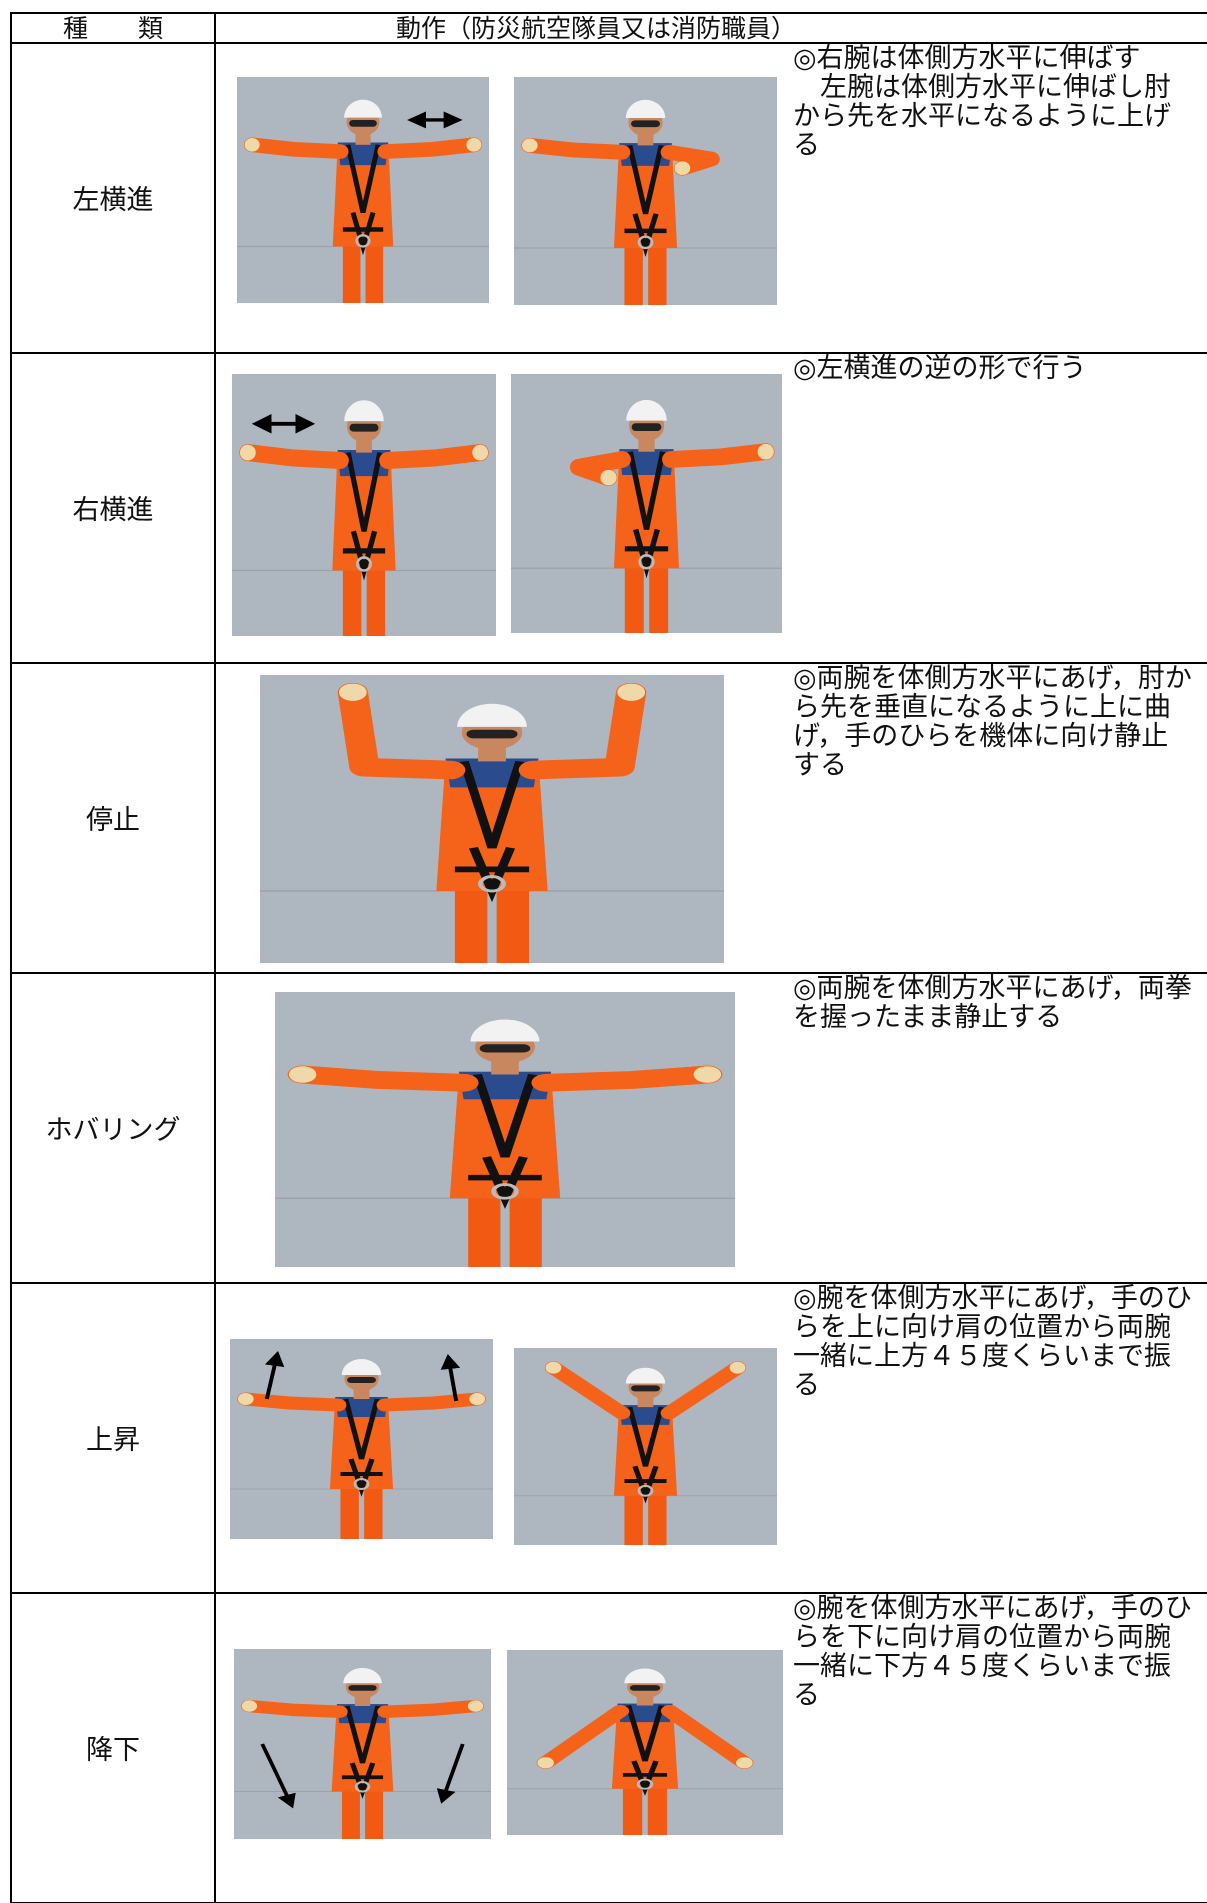  What do you see at coordinates (982, 116) in the screenshot?
I see `description-line: 左腕は体側方水平に伸ばし肘から先を水平になるように上げる` at bounding box center [982, 116].